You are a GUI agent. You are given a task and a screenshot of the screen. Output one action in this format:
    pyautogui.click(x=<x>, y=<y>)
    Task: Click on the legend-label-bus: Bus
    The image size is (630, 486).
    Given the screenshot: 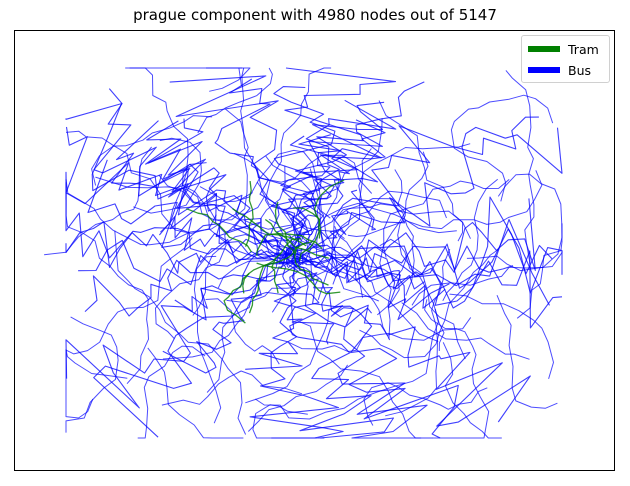 What is the action you would take?
    pyautogui.click(x=580, y=70)
    